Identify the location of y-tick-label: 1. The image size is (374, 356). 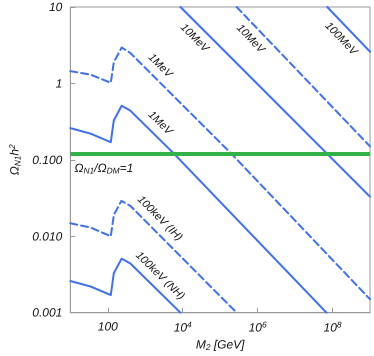
(59, 83).